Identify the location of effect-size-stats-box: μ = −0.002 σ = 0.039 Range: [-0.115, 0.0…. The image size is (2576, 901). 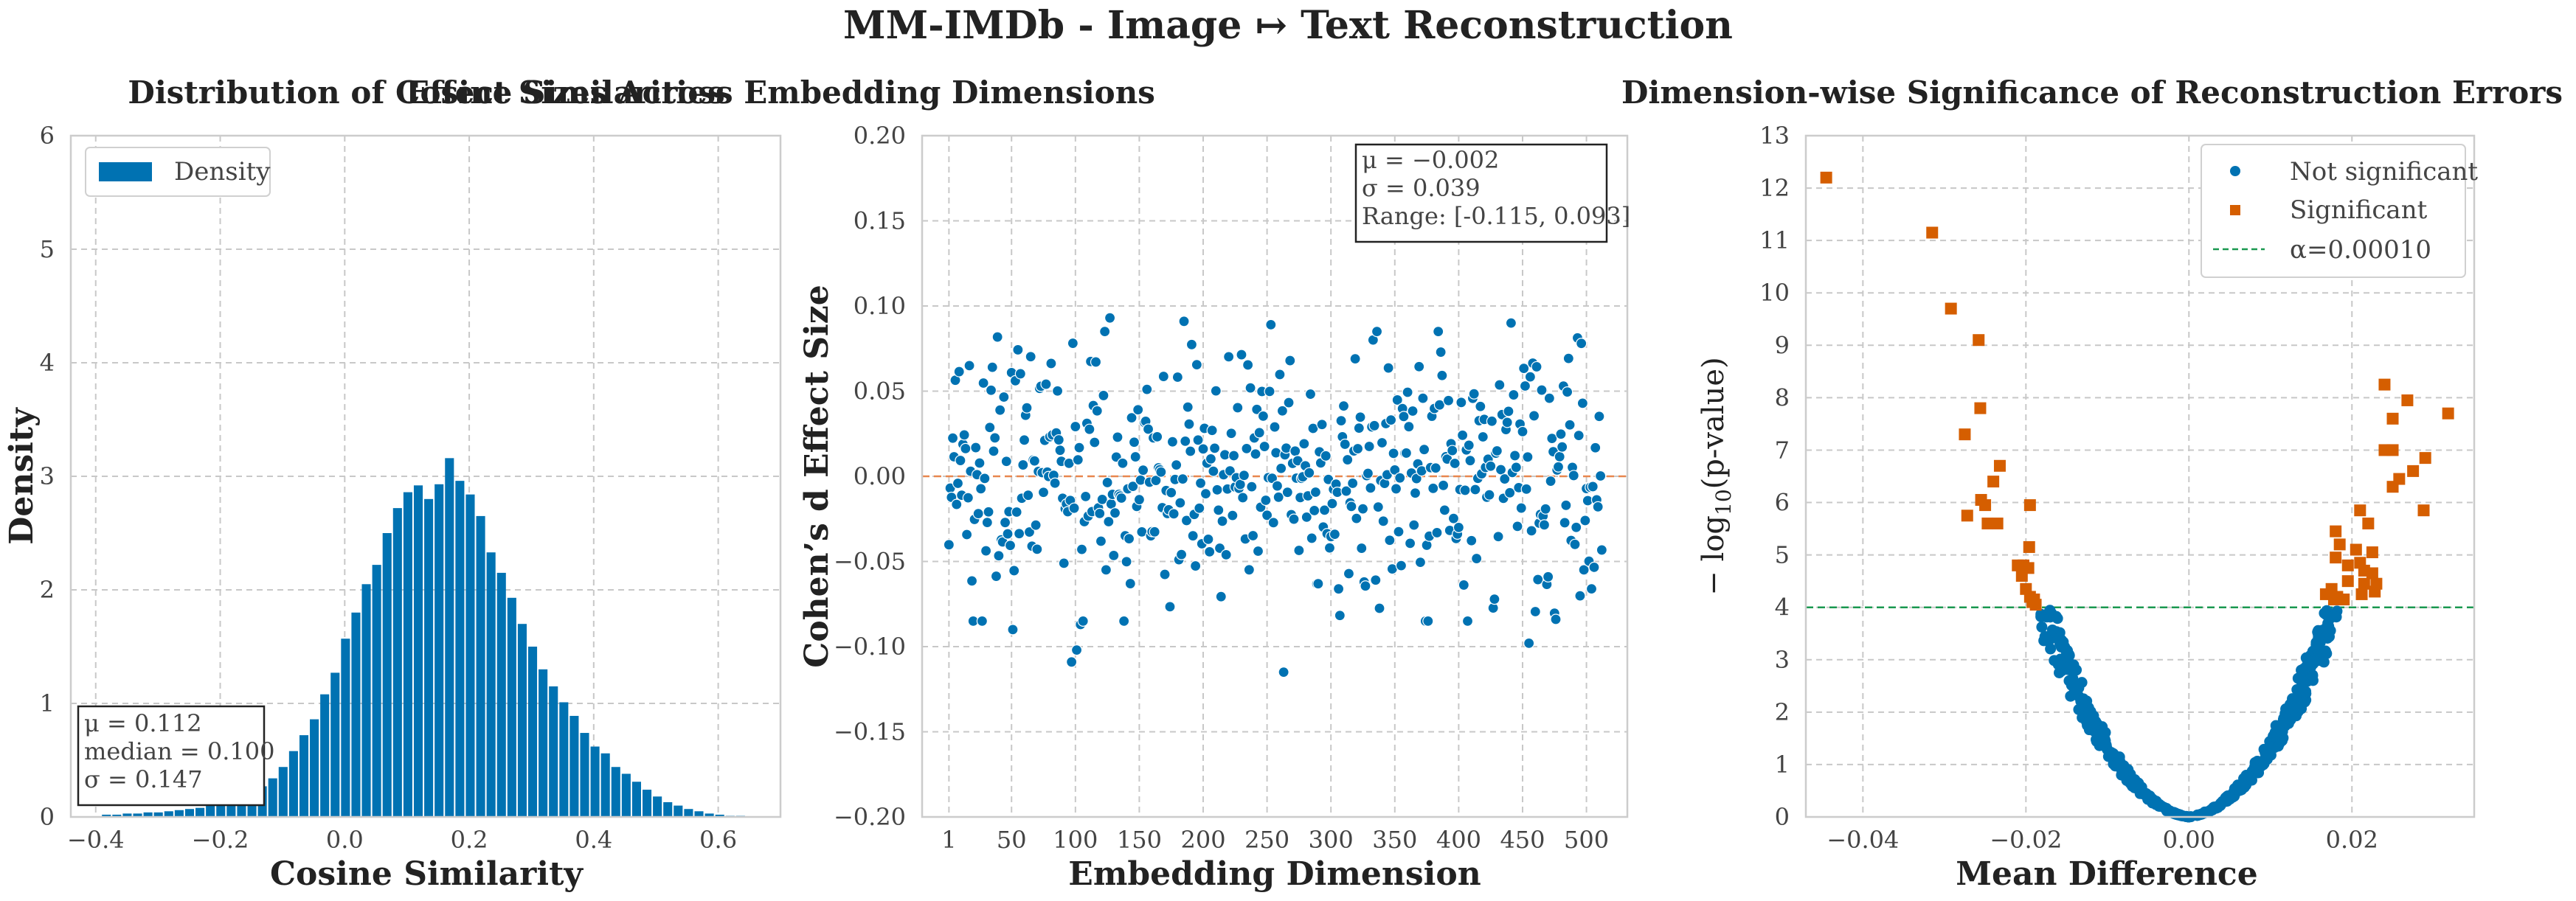
(1492, 193).